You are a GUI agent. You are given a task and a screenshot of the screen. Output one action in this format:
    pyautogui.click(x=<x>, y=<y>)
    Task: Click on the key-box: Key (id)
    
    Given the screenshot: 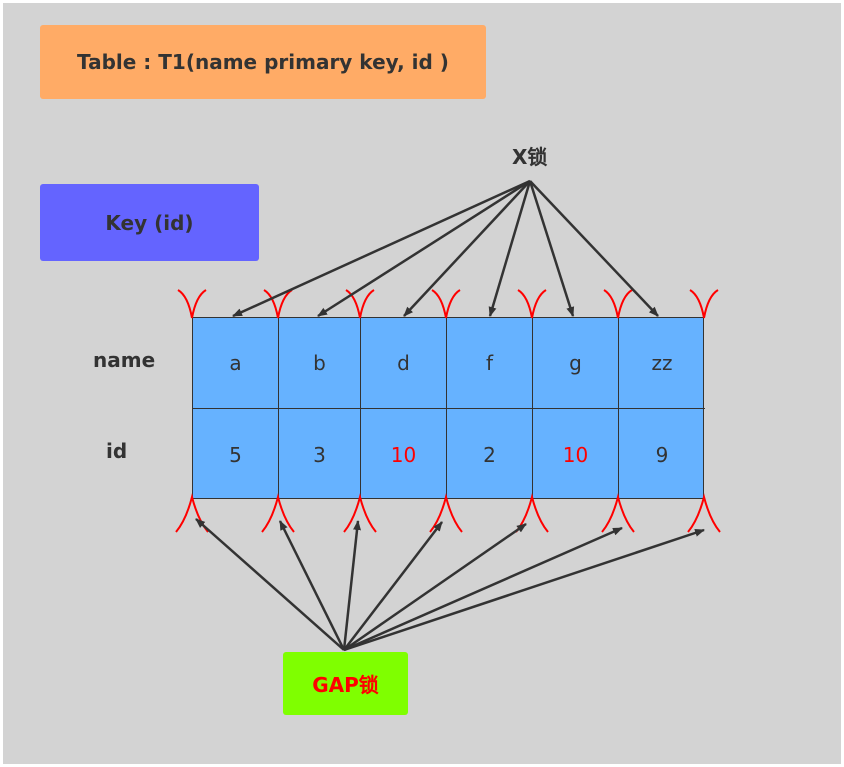 What is the action you would take?
    pyautogui.click(x=149, y=222)
    